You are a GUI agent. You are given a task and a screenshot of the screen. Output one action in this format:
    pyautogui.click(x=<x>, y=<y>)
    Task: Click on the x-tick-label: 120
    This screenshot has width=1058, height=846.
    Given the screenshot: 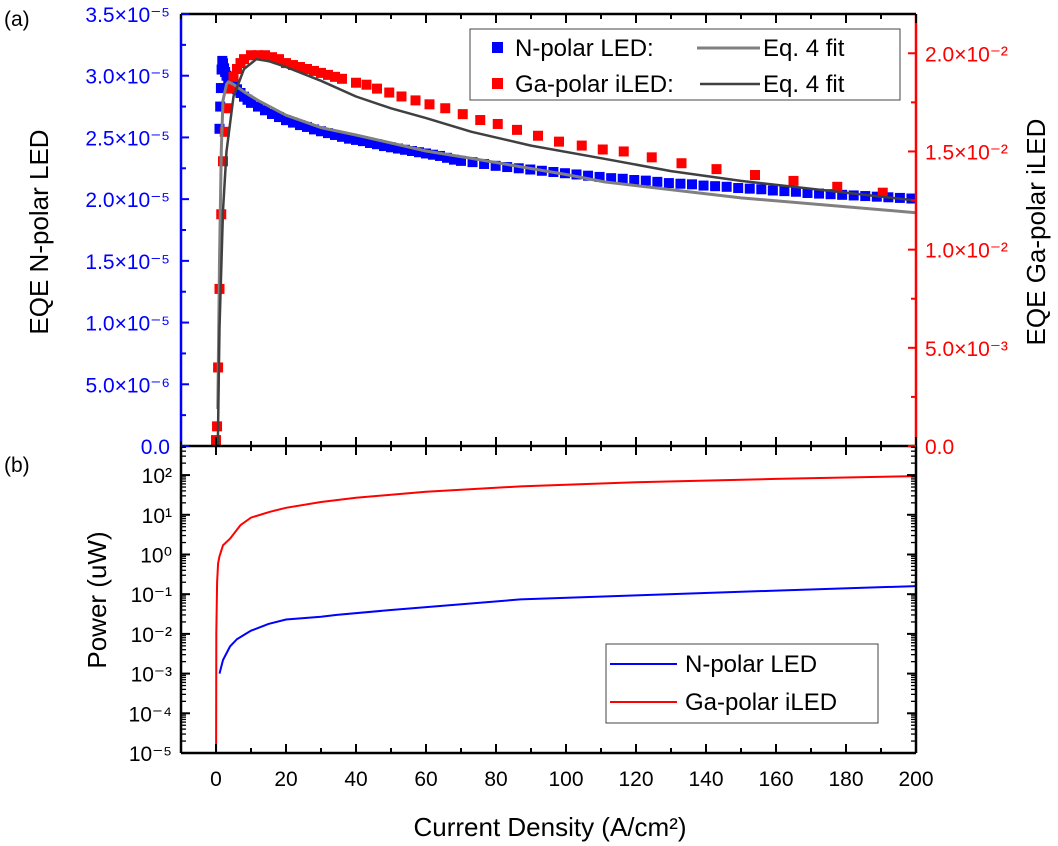 What is the action you would take?
    pyautogui.click(x=635, y=779)
    